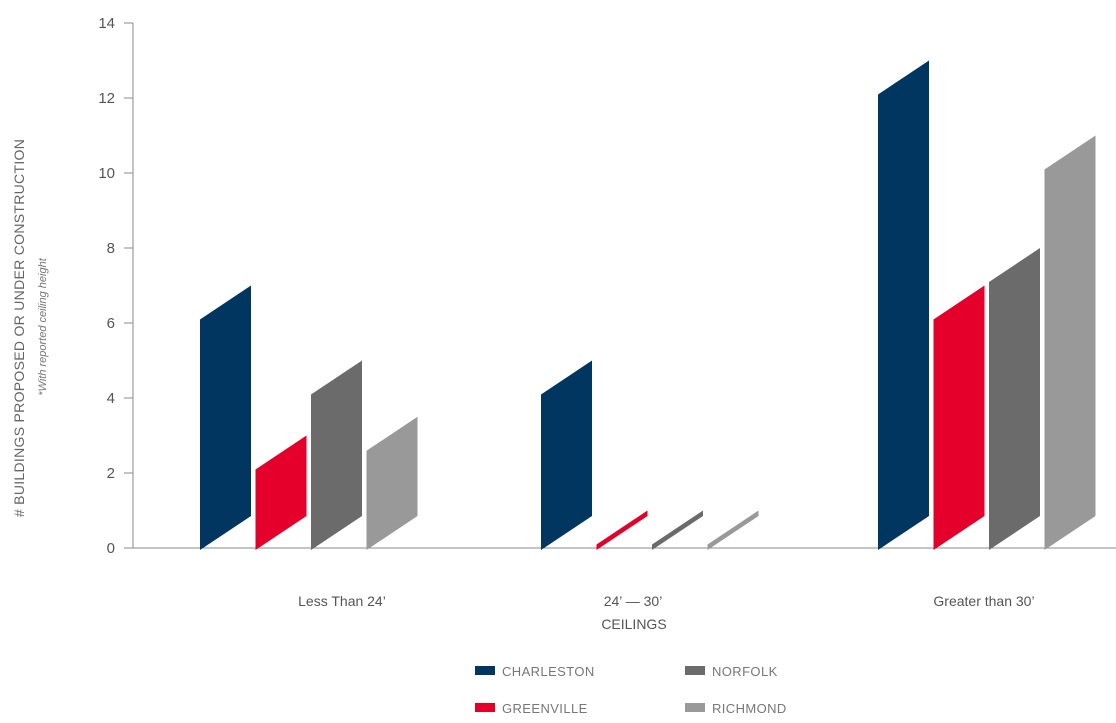  What do you see at coordinates (745, 671) in the screenshot?
I see `legend-label-norfolk: NORFOLK` at bounding box center [745, 671].